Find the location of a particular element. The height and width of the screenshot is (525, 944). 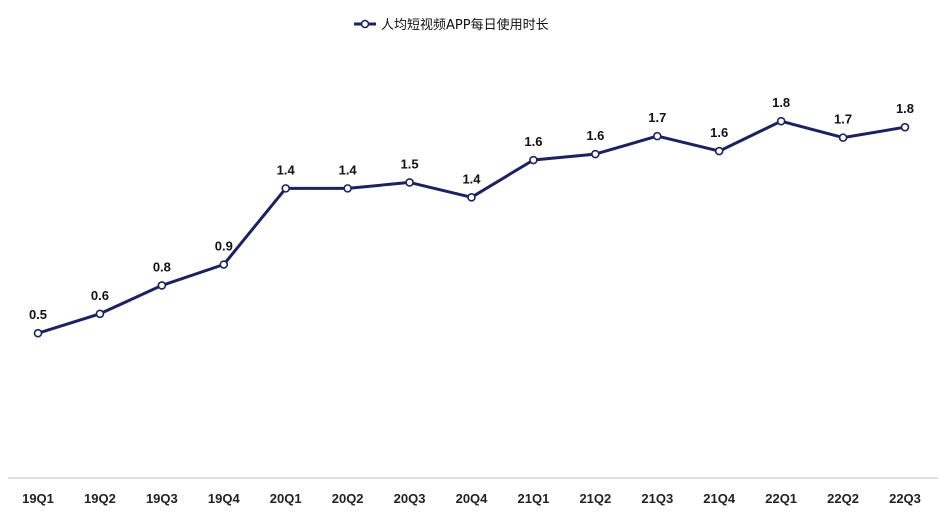

x-tick-20Q1: 20Q1 is located at coordinates (286, 498).